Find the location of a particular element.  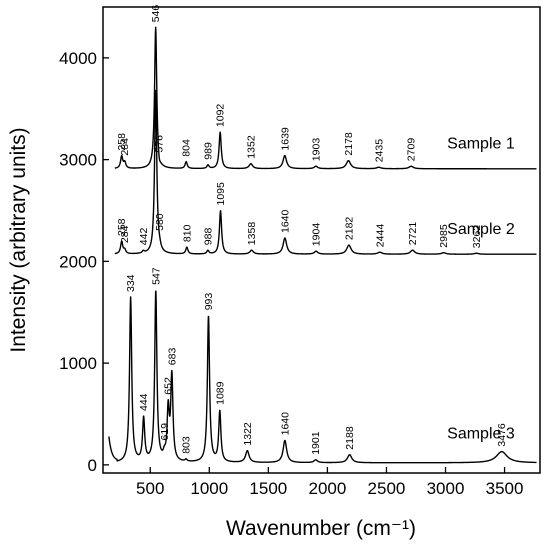

peak-label: 2985 is located at coordinates (444, 236).